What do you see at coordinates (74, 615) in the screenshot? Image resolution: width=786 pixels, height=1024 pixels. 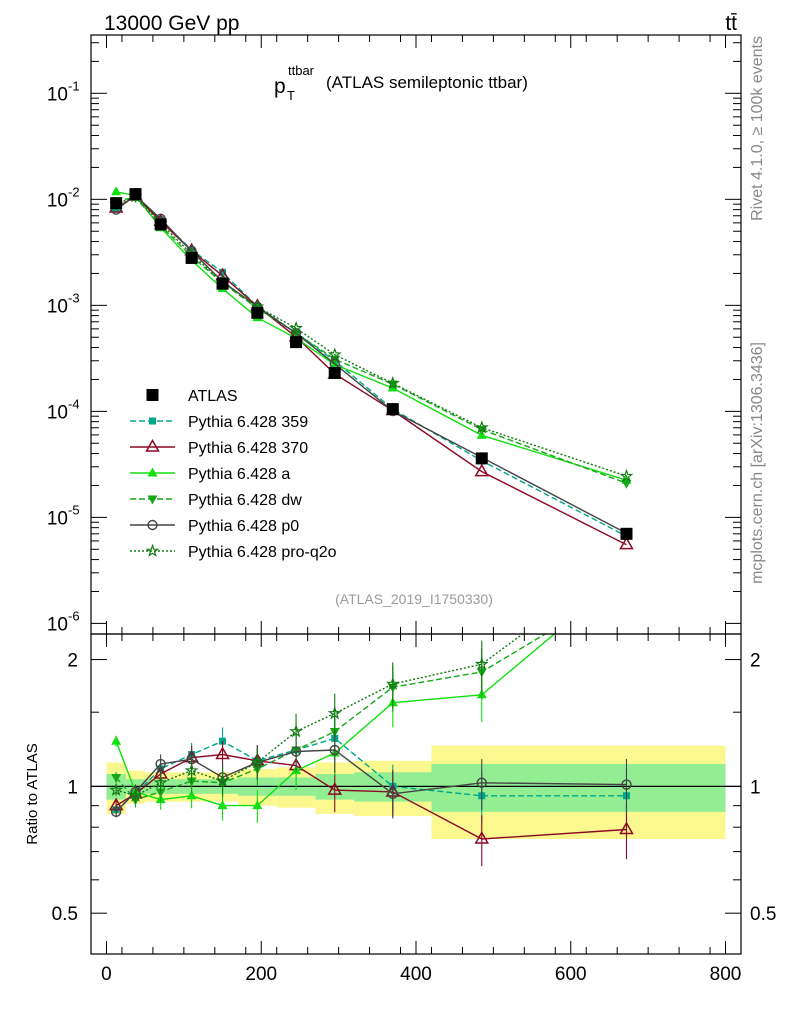 I see `y-tick-exponent: -6` at bounding box center [74, 615].